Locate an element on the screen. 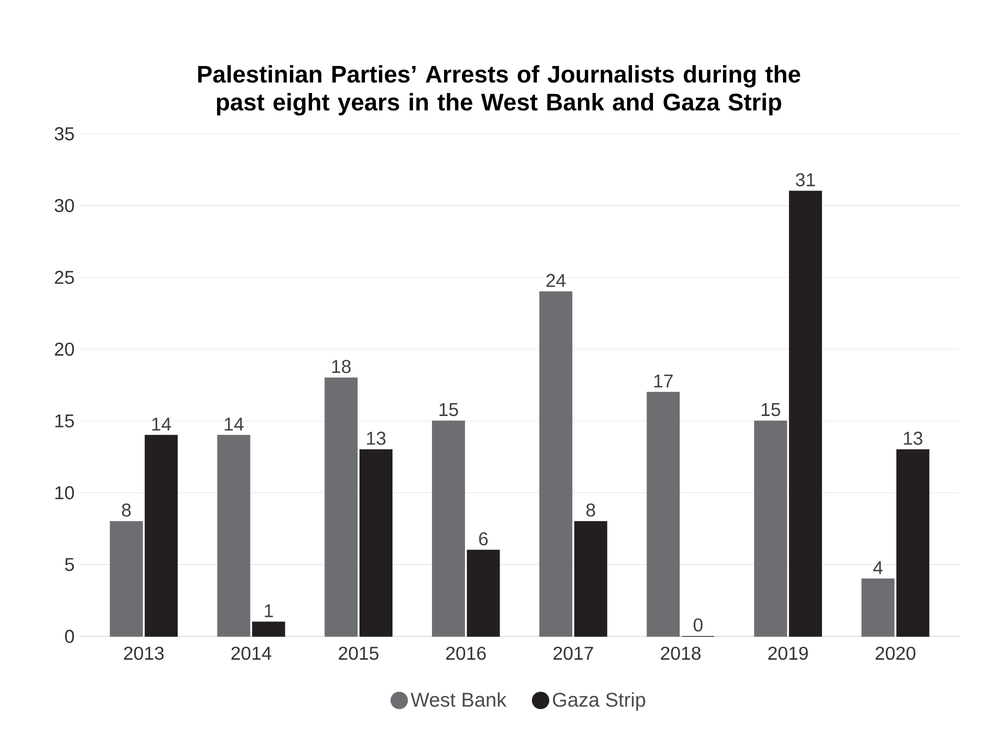 This screenshot has width=981, height=733. x-tick-label: 2013 is located at coordinates (144, 653).